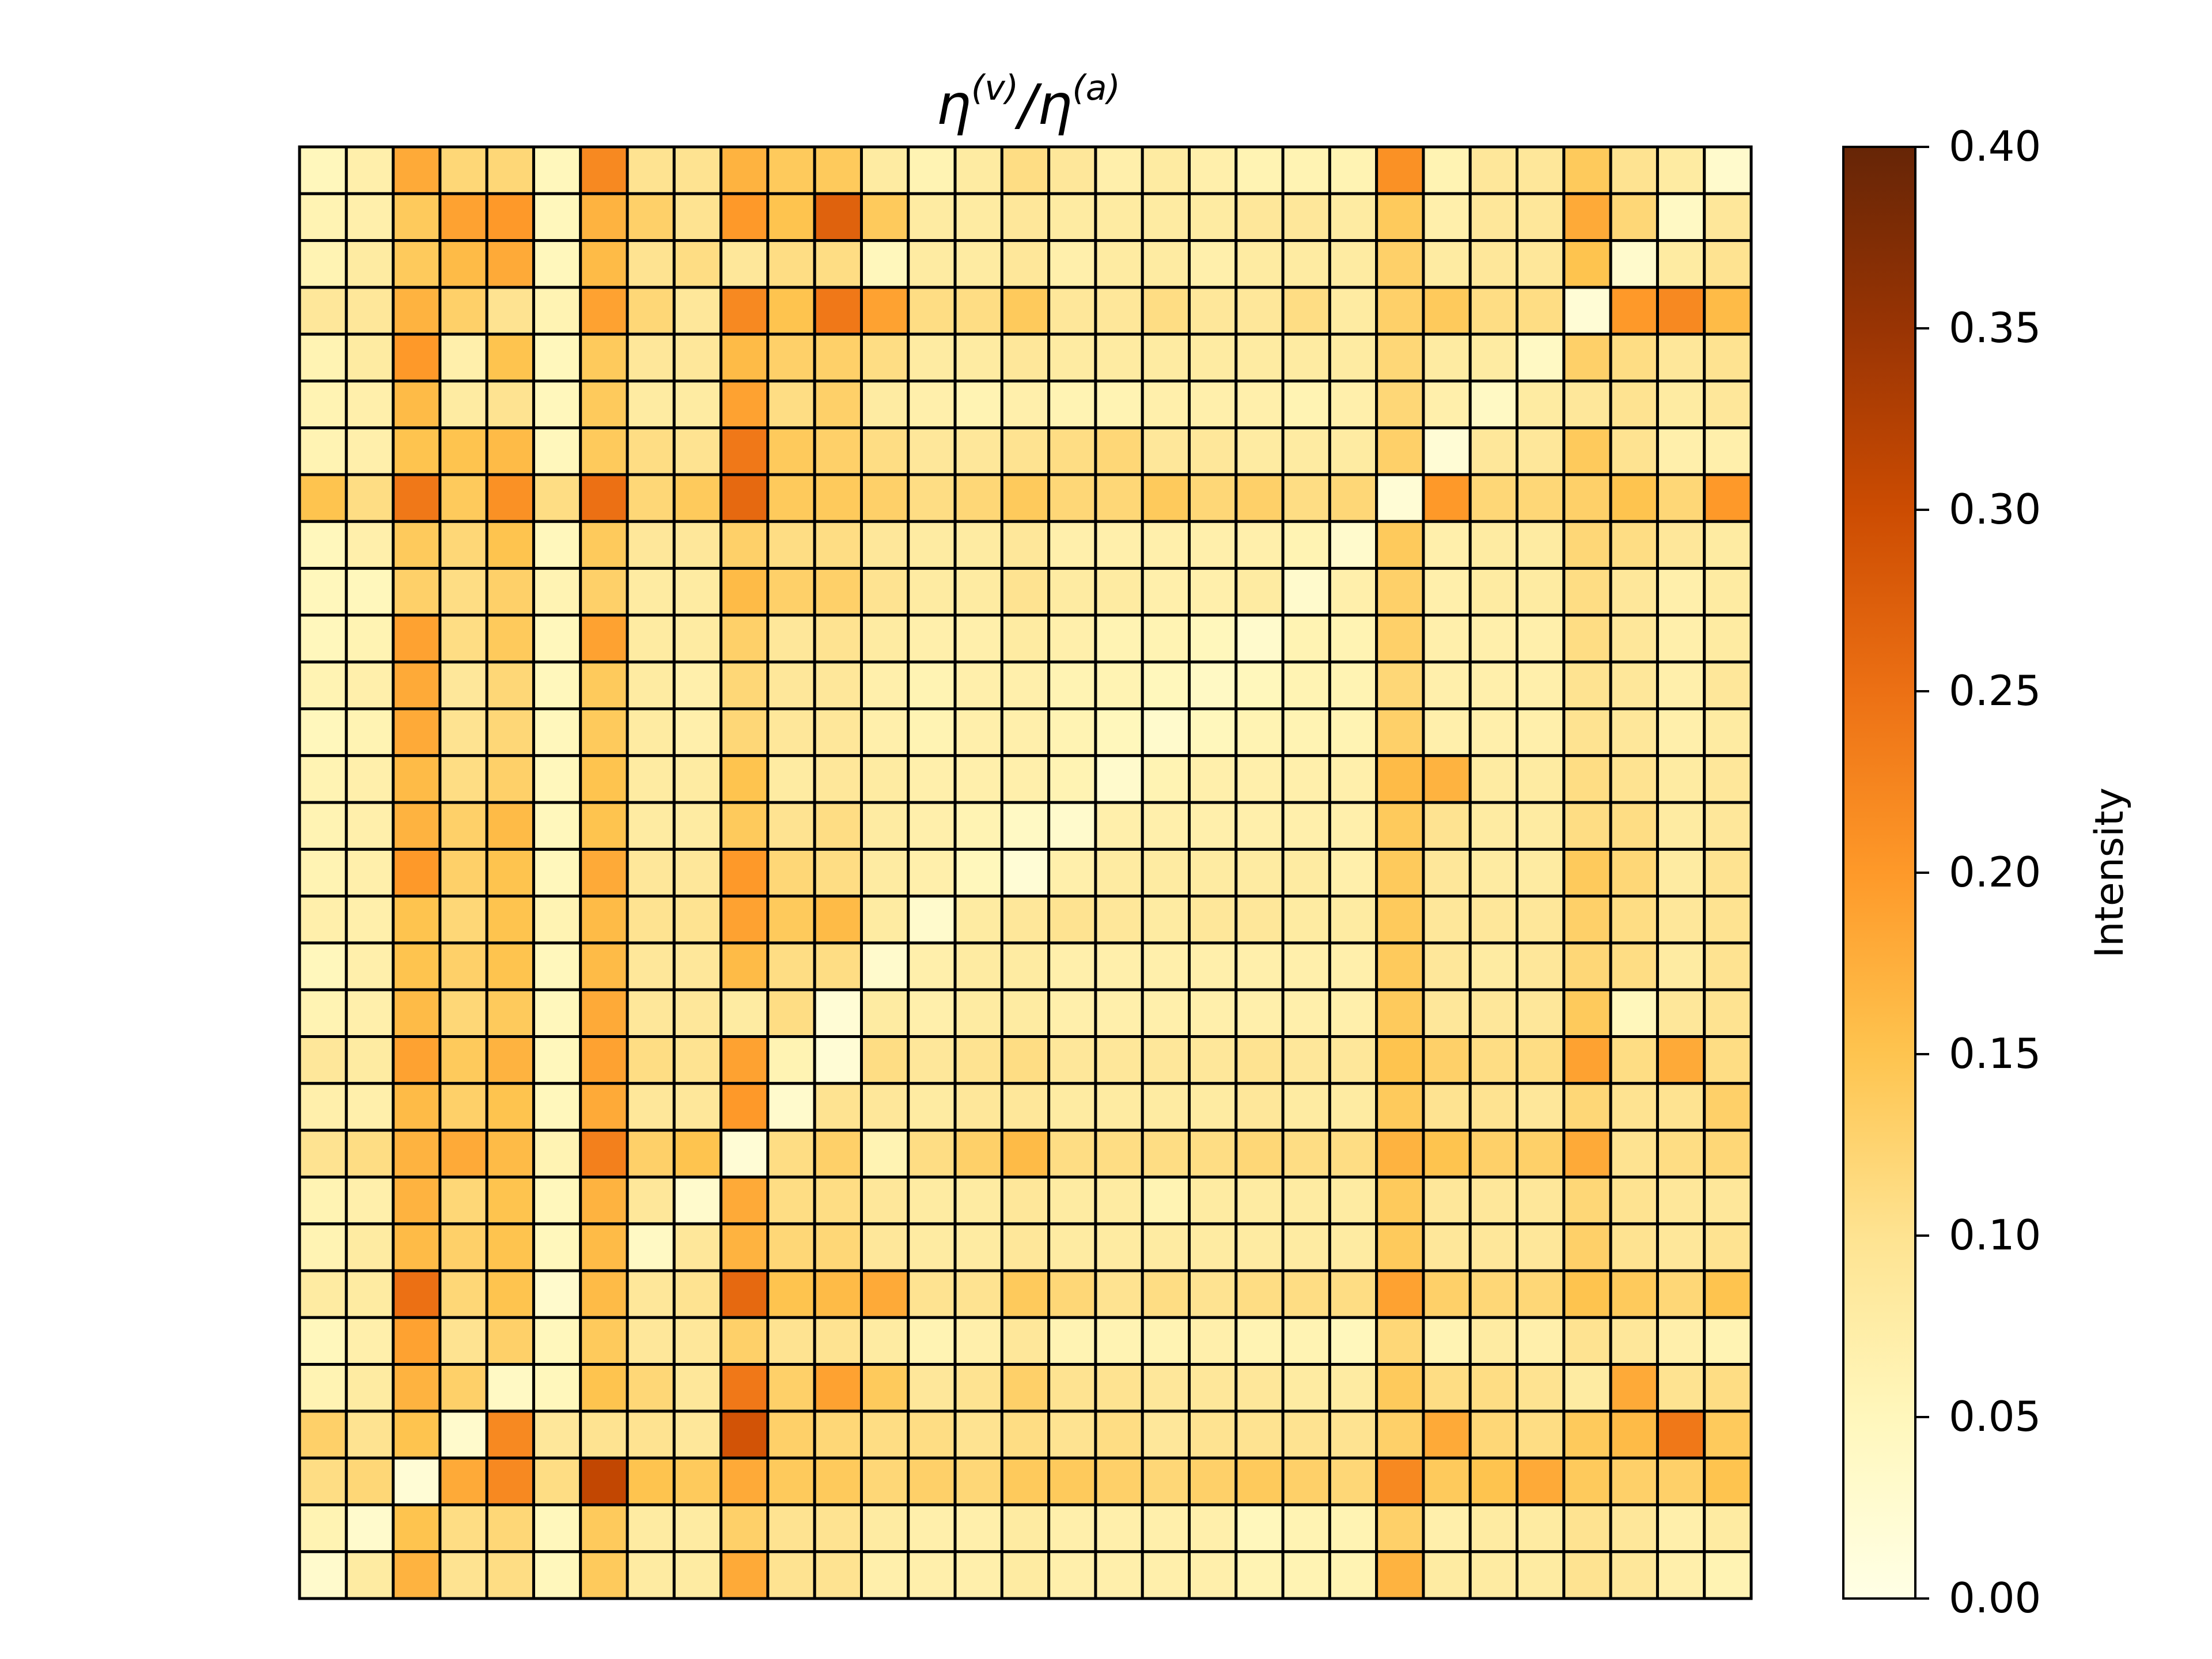 This screenshot has height=1659, width=2212. What do you see at coordinates (1995, 1053) in the screenshot?
I see `colorbar-tick-label: 0.15` at bounding box center [1995, 1053].